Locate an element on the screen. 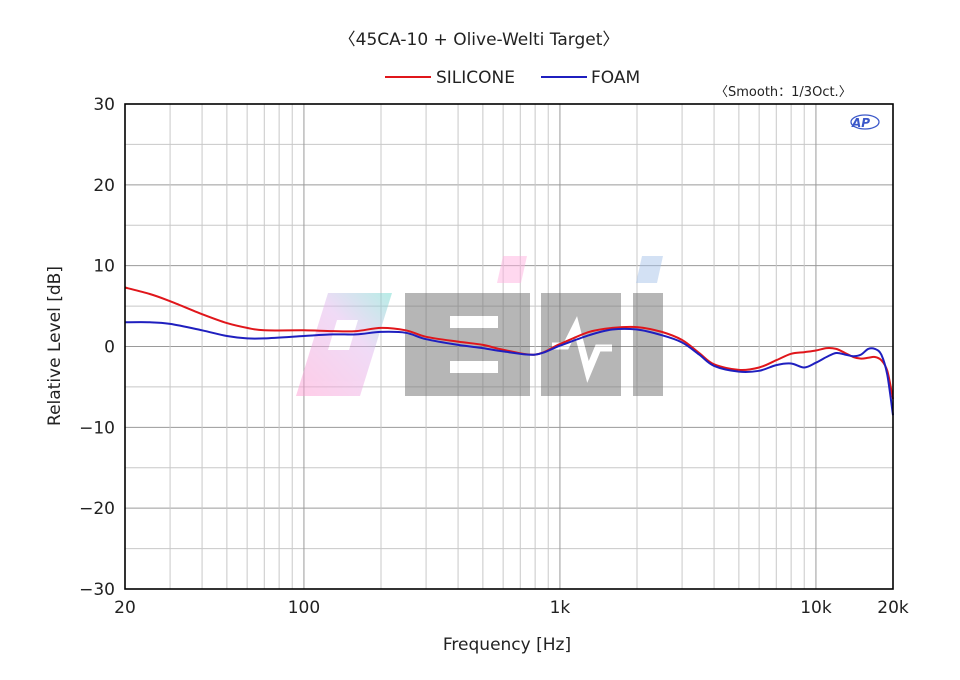 The image size is (960, 680). x-tick-label: 100 is located at coordinates (304, 608).